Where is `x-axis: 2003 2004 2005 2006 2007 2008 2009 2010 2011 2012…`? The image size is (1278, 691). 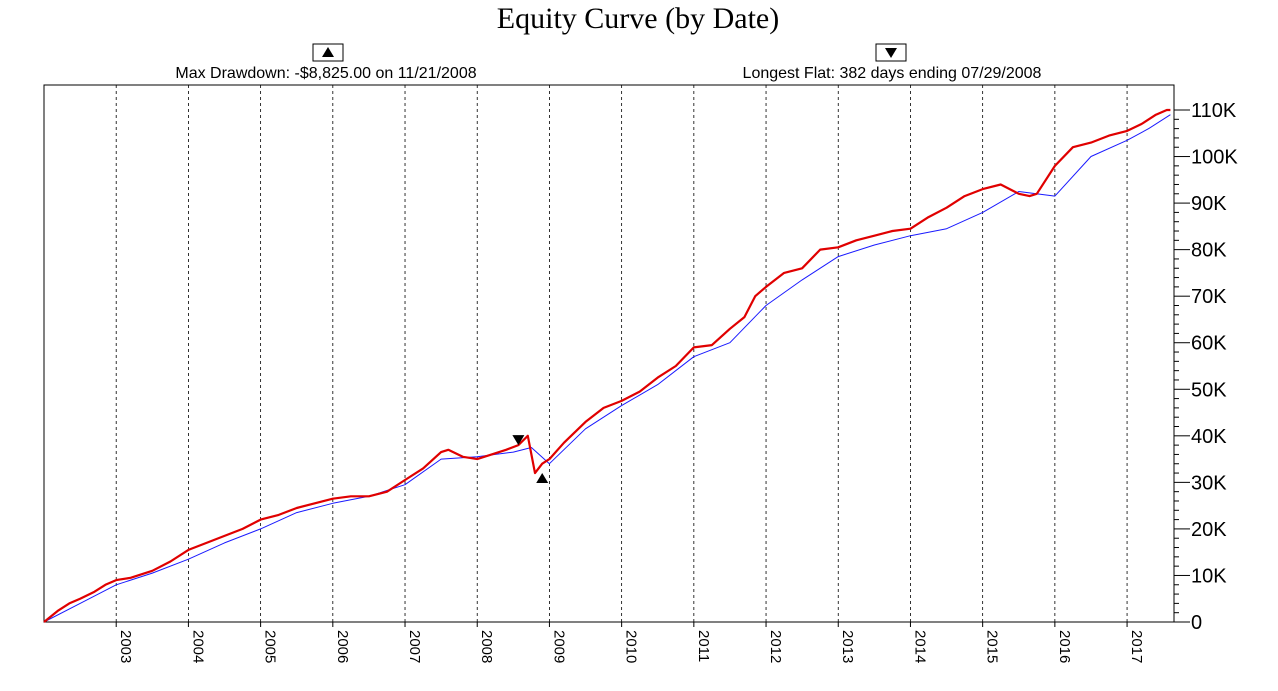 x-axis: 2003 2004 2005 2006 2007 2008 2009 2010 2011 2012… is located at coordinates (630, 642).